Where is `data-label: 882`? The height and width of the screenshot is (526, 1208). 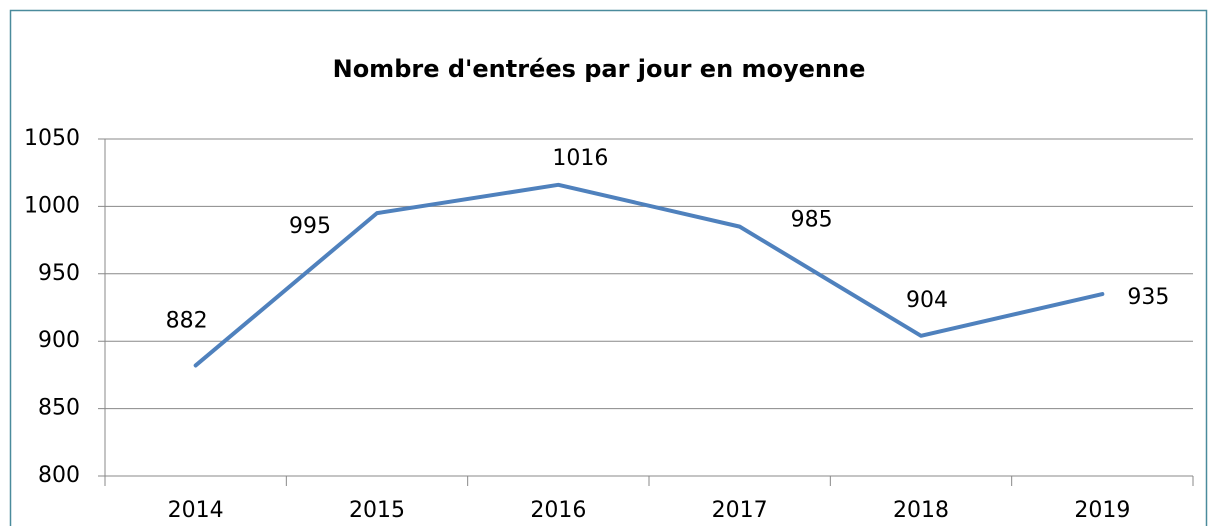
data-label: 882 is located at coordinates (187, 320).